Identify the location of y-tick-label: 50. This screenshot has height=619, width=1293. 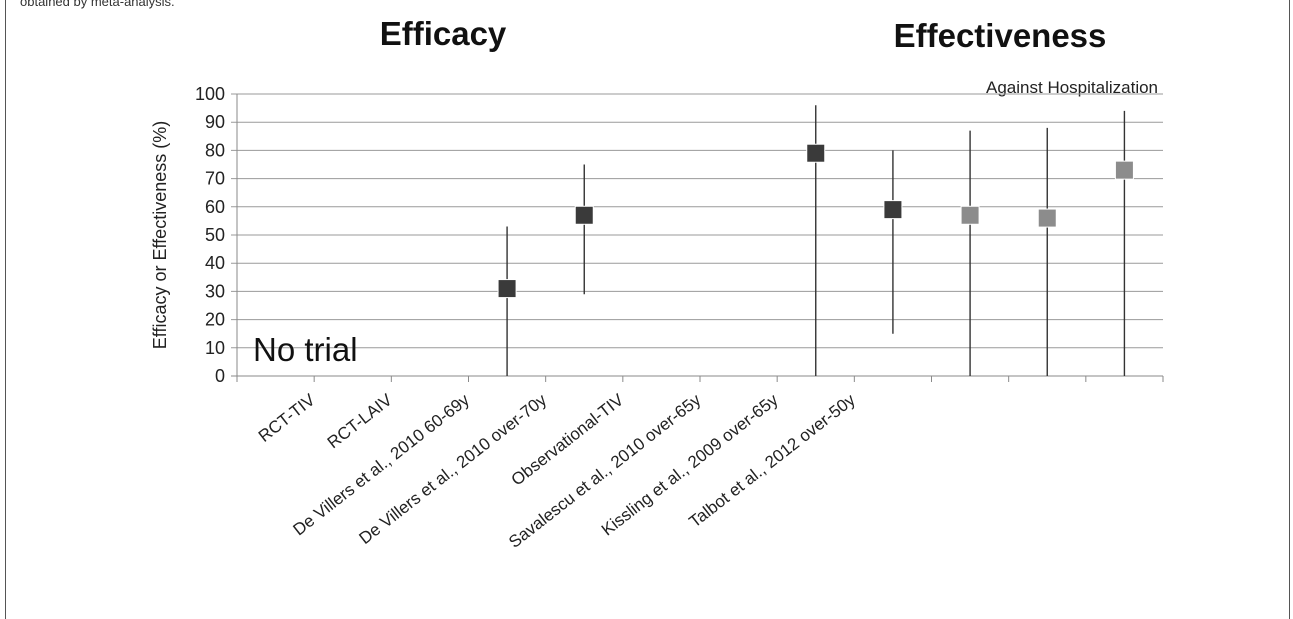
(215, 235).